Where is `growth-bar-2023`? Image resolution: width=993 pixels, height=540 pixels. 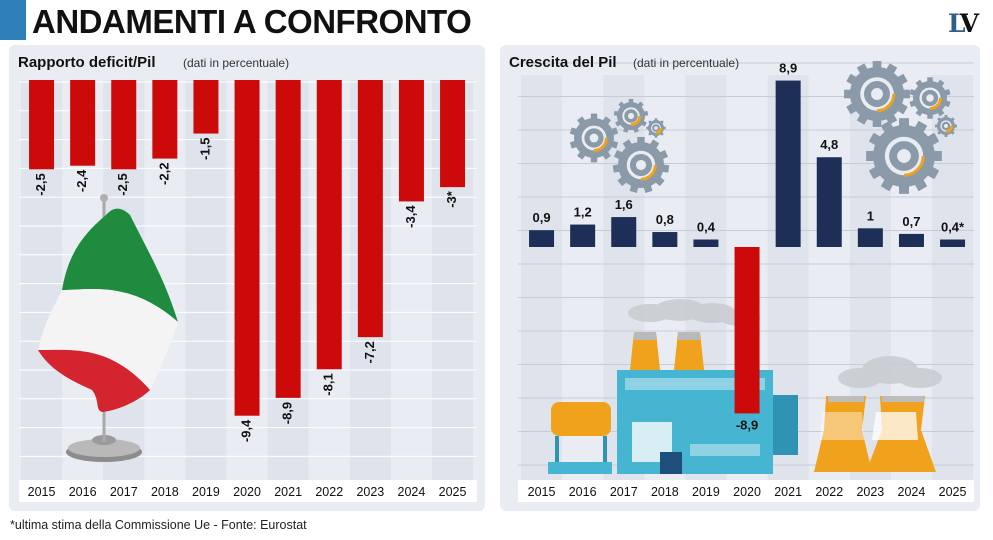
growth-bar-2023 is located at coordinates (870, 237).